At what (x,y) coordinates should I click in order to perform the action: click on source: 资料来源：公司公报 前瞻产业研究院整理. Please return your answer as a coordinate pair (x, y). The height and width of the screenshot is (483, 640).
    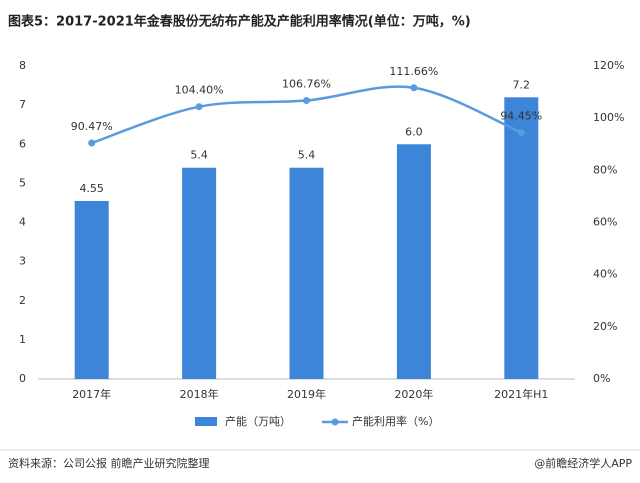
    Looking at the image, I should click on (109, 463).